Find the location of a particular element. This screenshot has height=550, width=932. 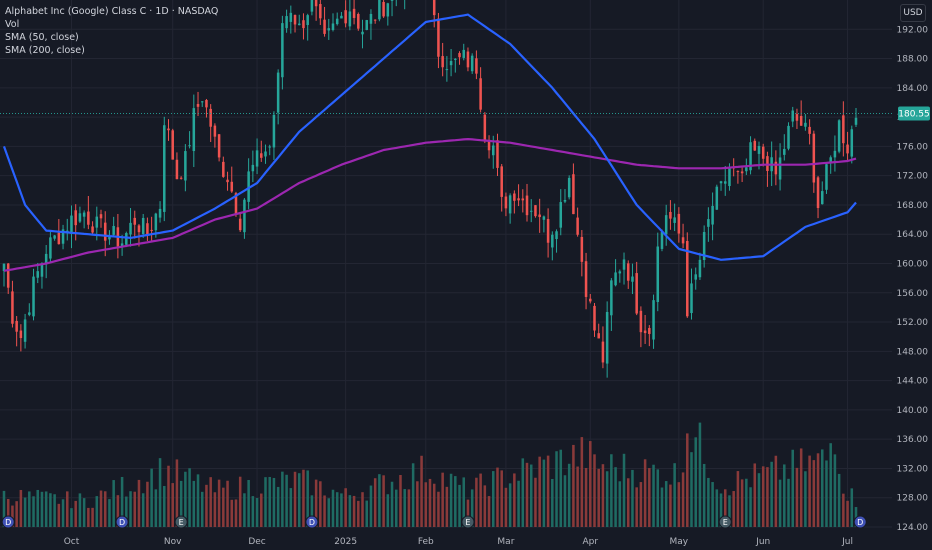

price-tick-label: 136.00 is located at coordinates (913, 440).